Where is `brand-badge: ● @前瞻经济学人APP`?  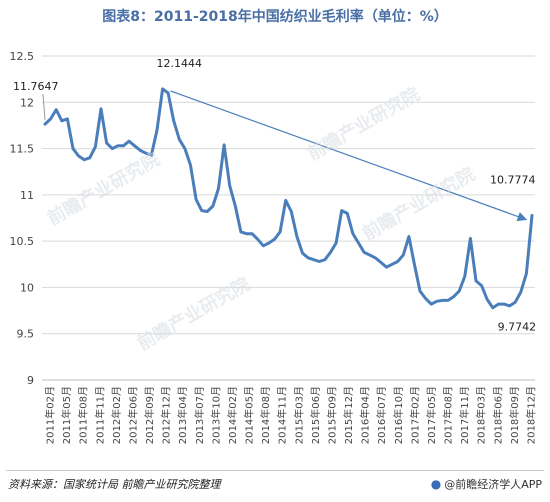 brand-badge: ● @前瞻经济学人APP is located at coordinates (486, 484).